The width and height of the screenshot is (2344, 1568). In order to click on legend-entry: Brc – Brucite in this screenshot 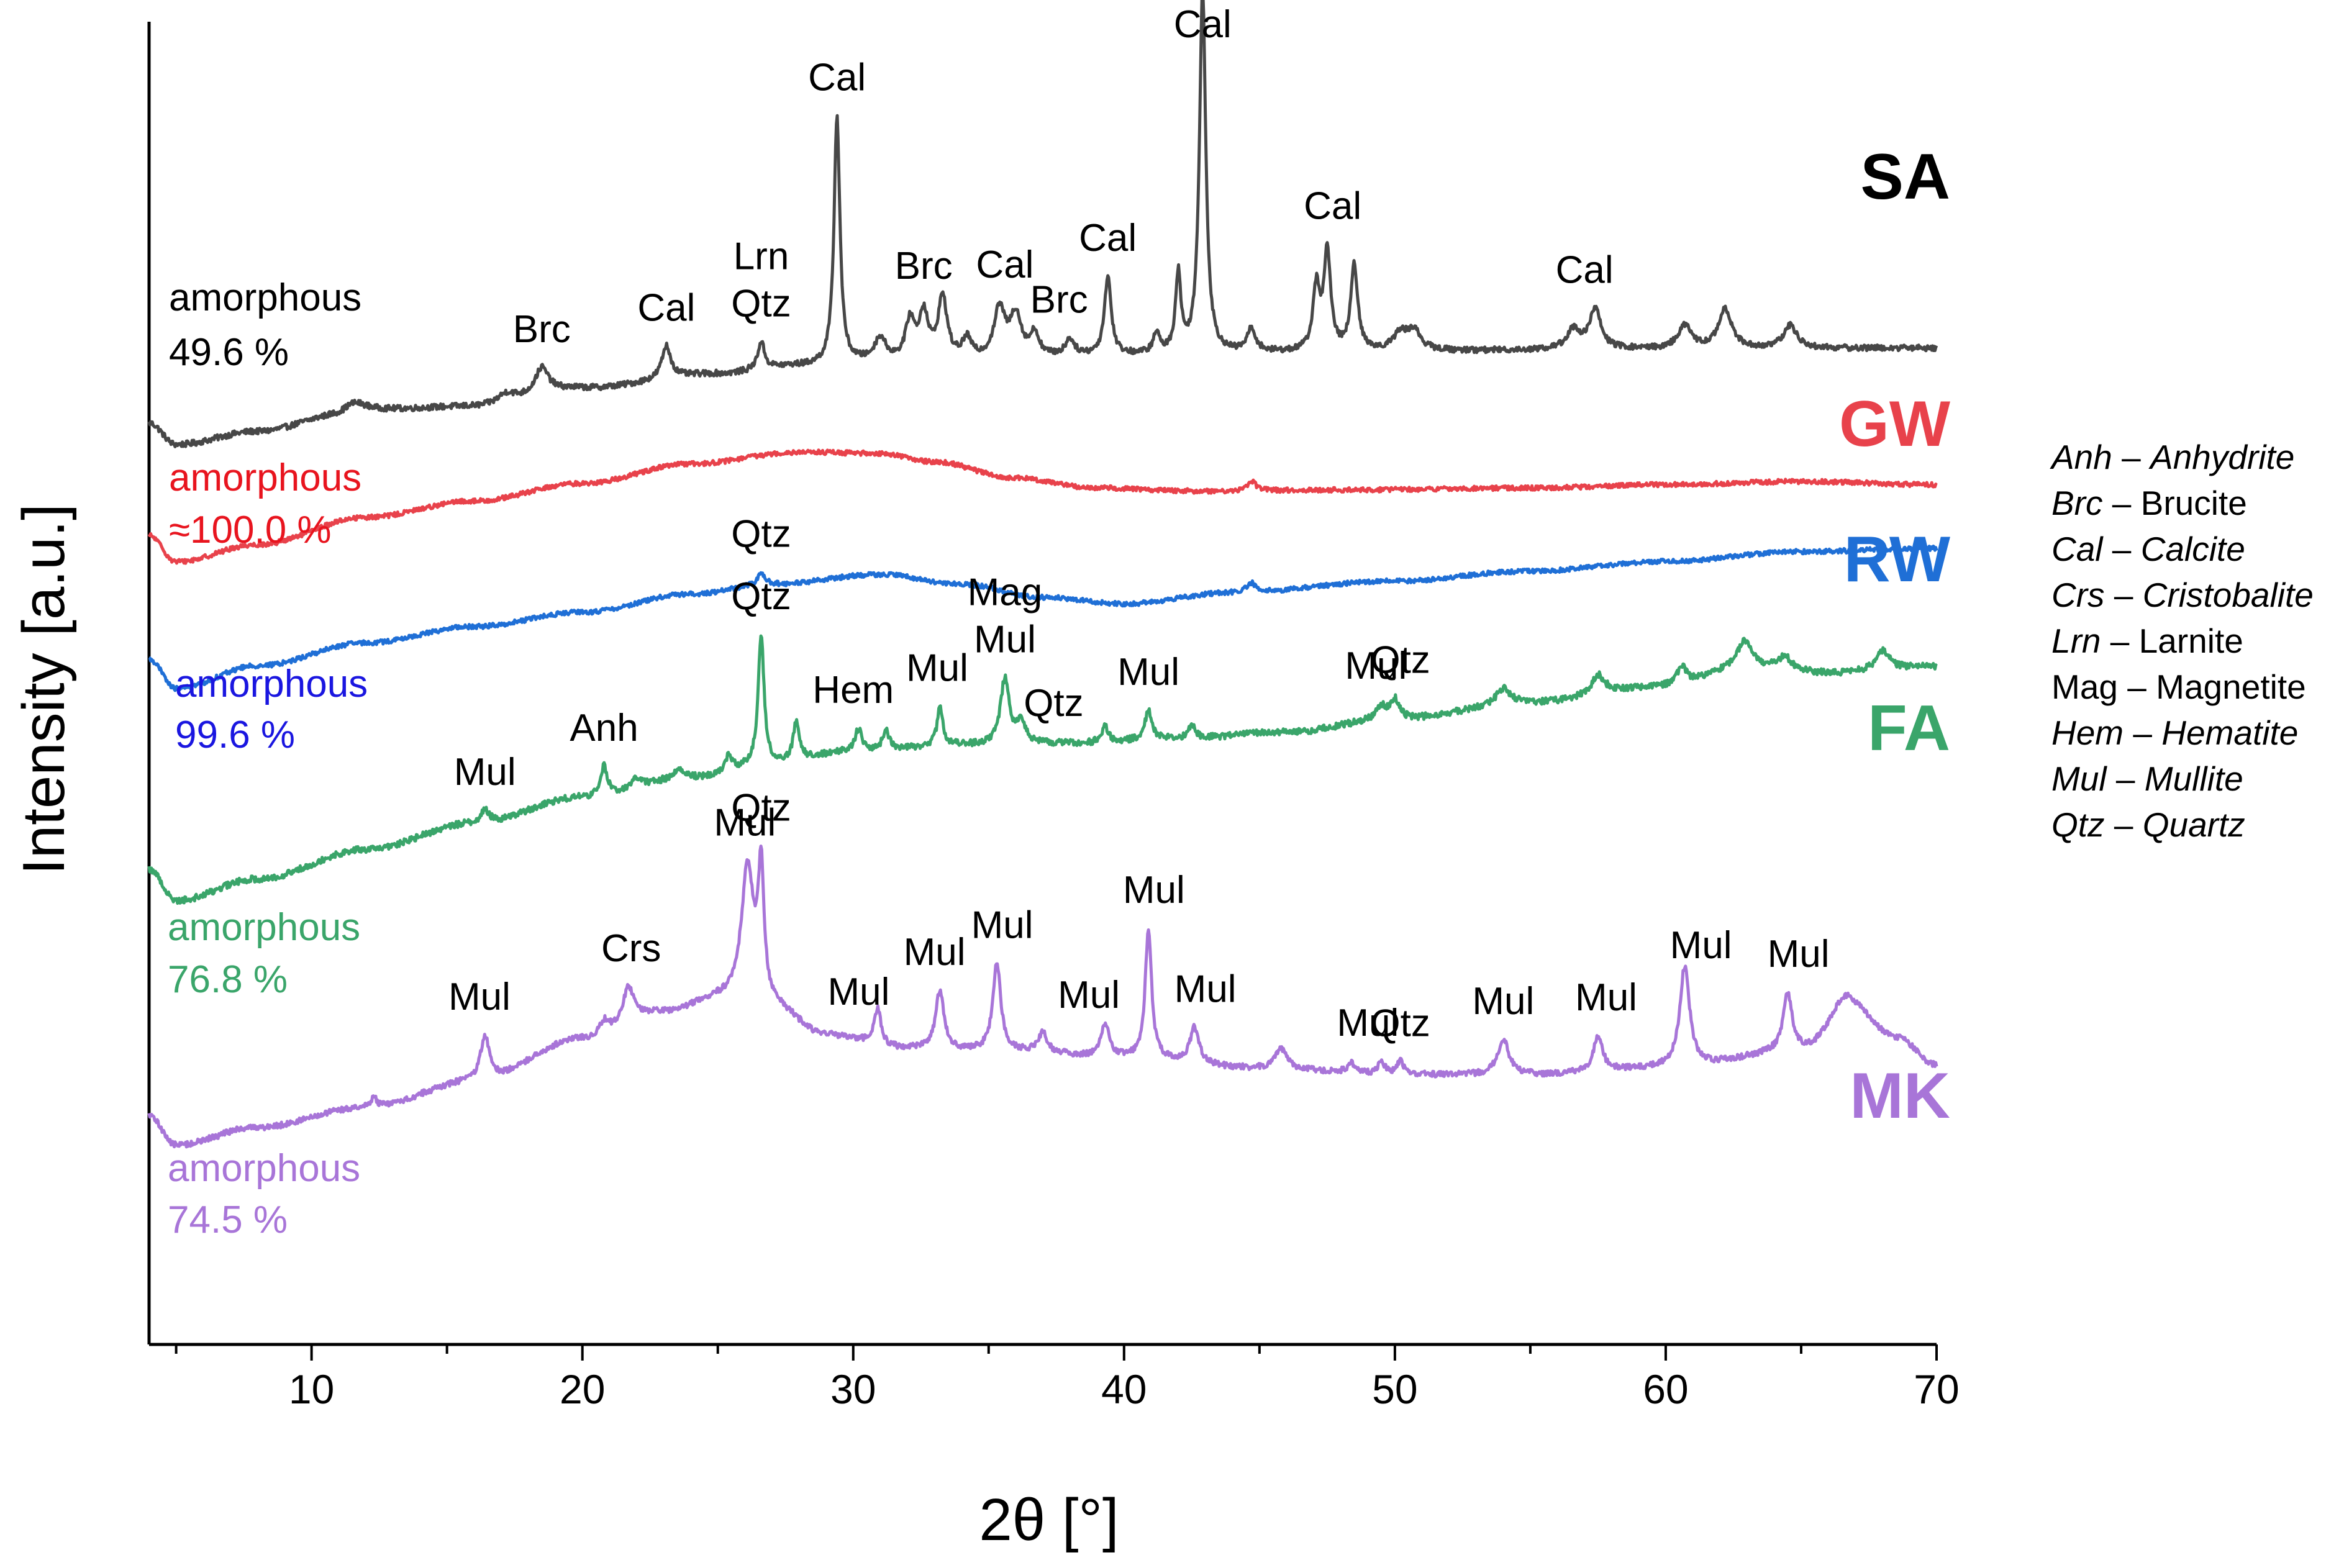, I will do `click(2149, 503)`.